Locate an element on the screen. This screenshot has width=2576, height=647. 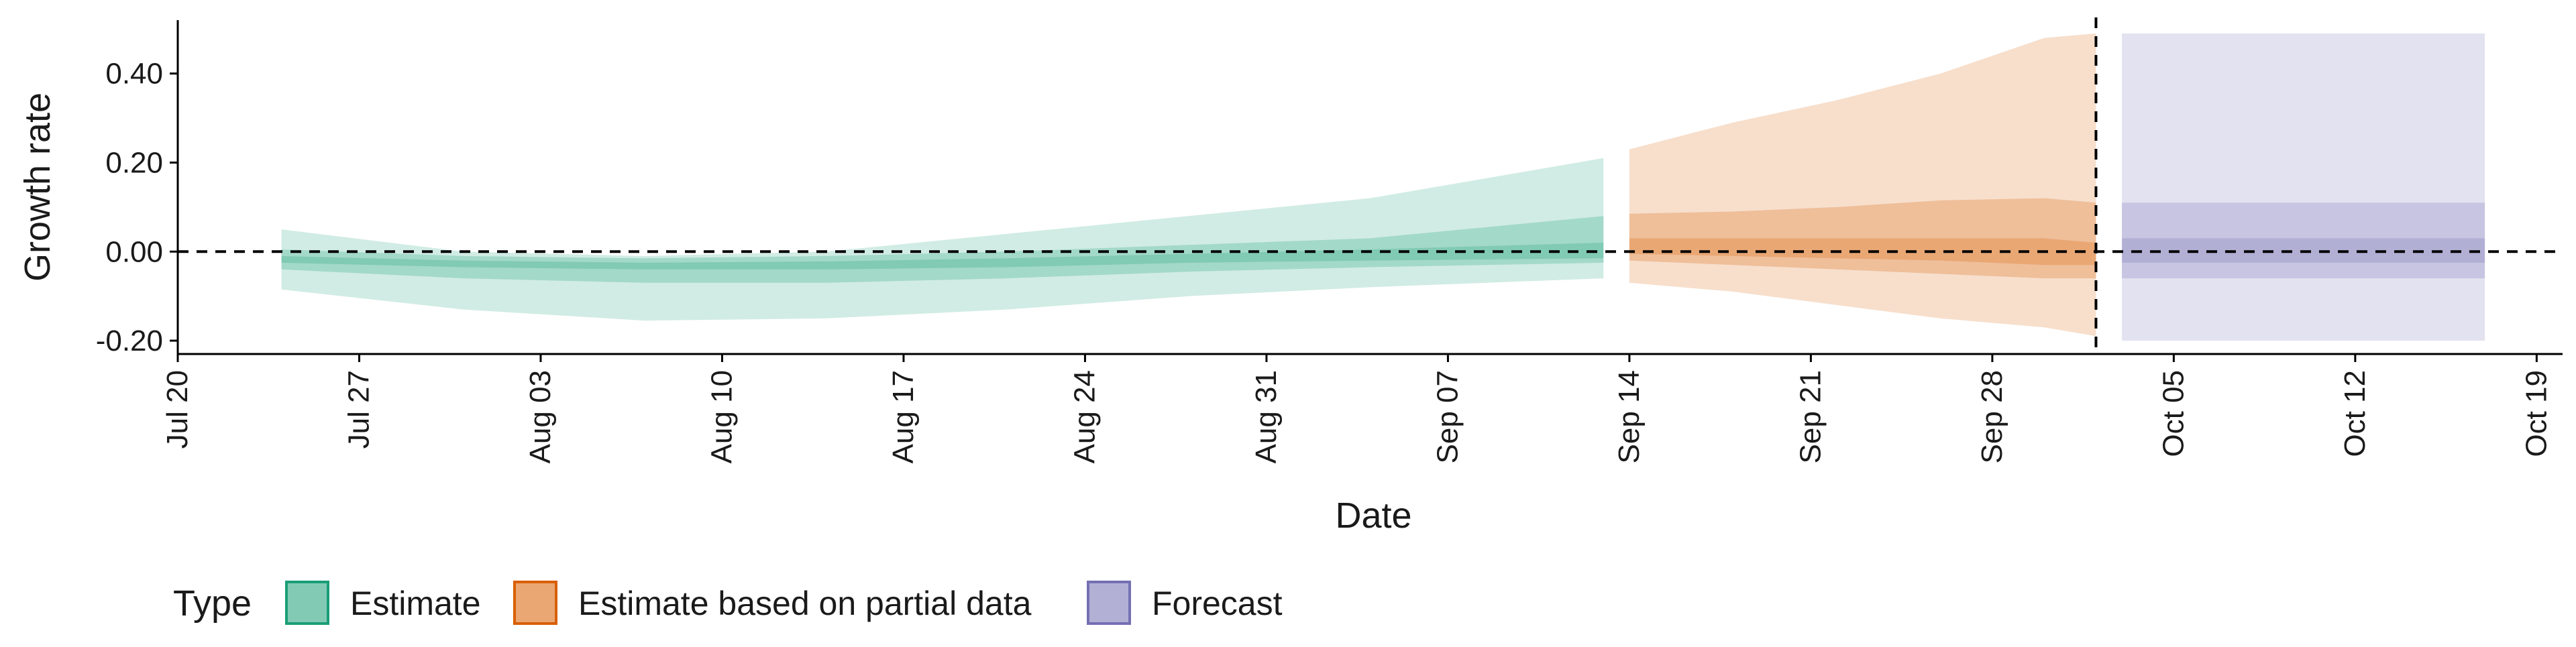
y-tick-label: 0.00 is located at coordinates (134, 251).